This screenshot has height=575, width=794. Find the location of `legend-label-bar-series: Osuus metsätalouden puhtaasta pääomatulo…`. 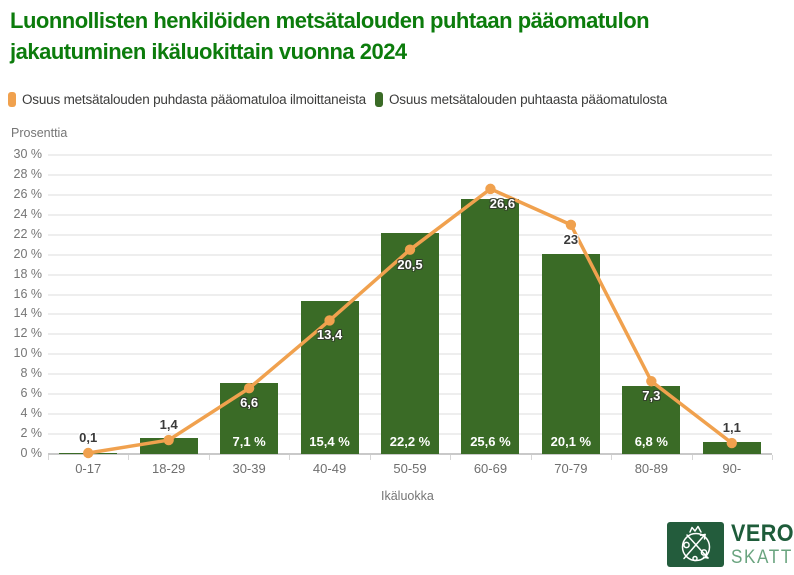

legend-label-bar-series: Osuus metsätalouden puhtaasta pääomatulo… is located at coordinates (528, 99).